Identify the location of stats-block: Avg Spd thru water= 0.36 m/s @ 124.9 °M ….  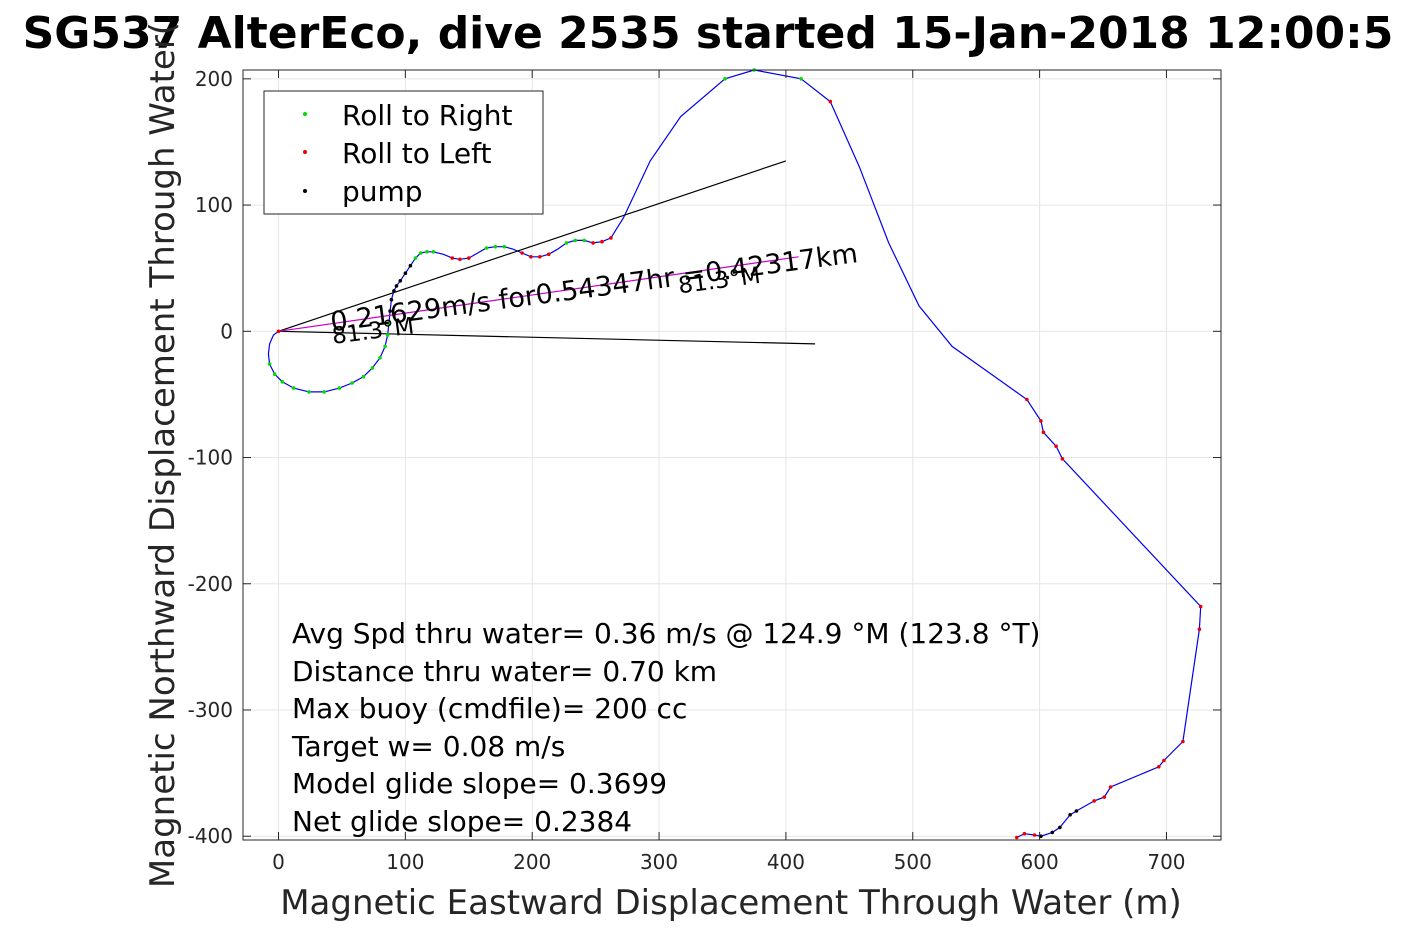
(665, 727).